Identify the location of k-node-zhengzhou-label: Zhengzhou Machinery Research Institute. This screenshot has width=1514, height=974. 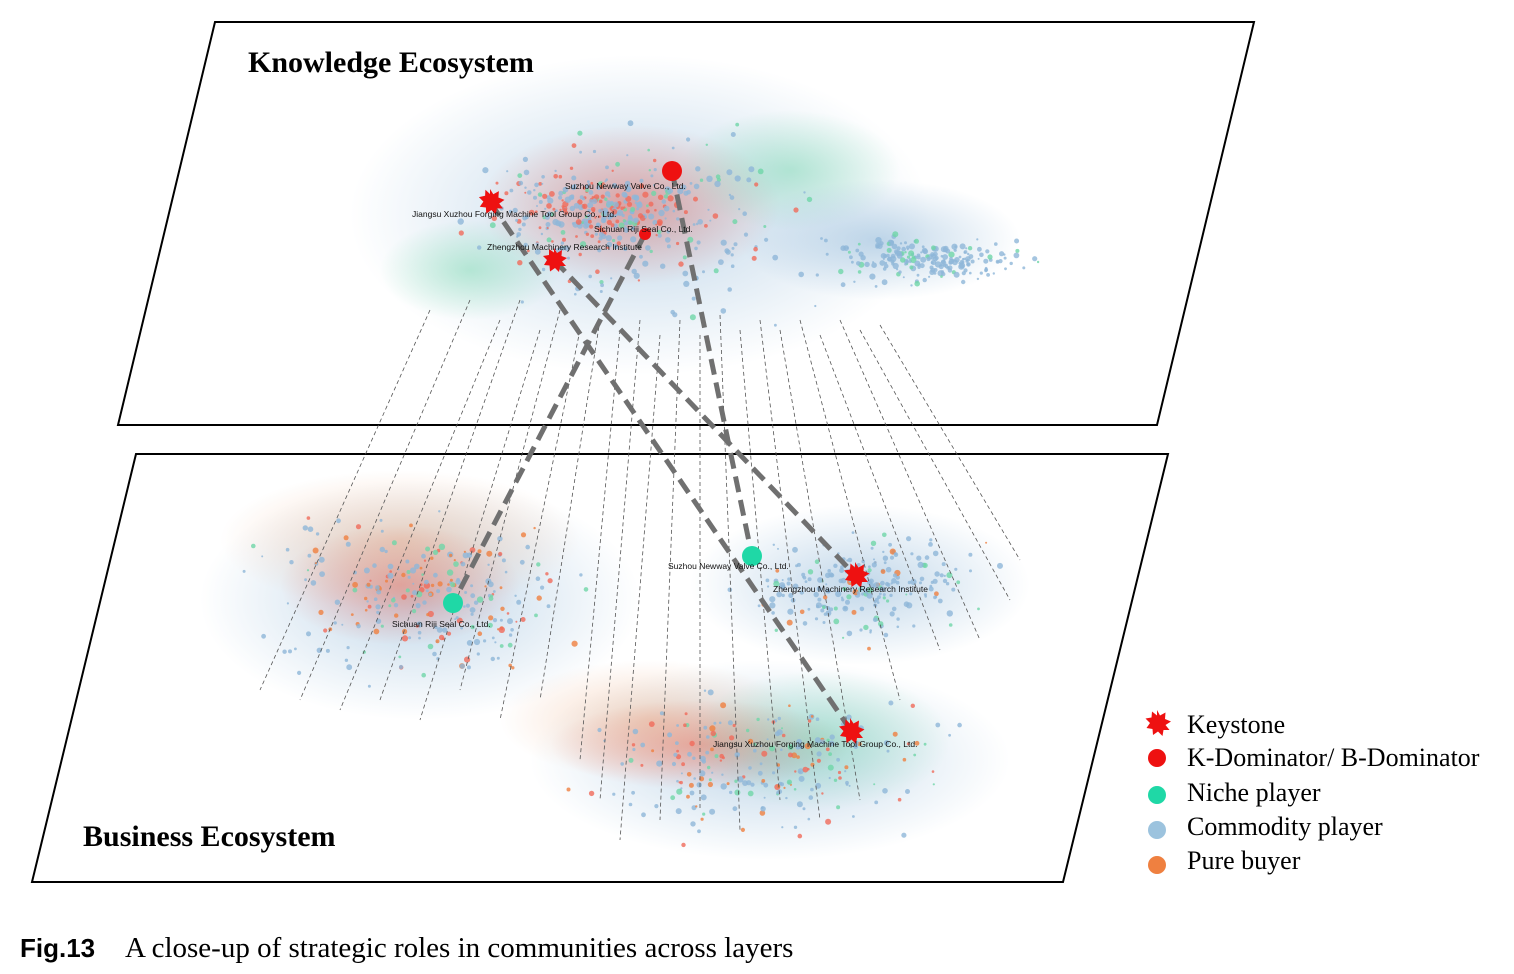
(564, 247).